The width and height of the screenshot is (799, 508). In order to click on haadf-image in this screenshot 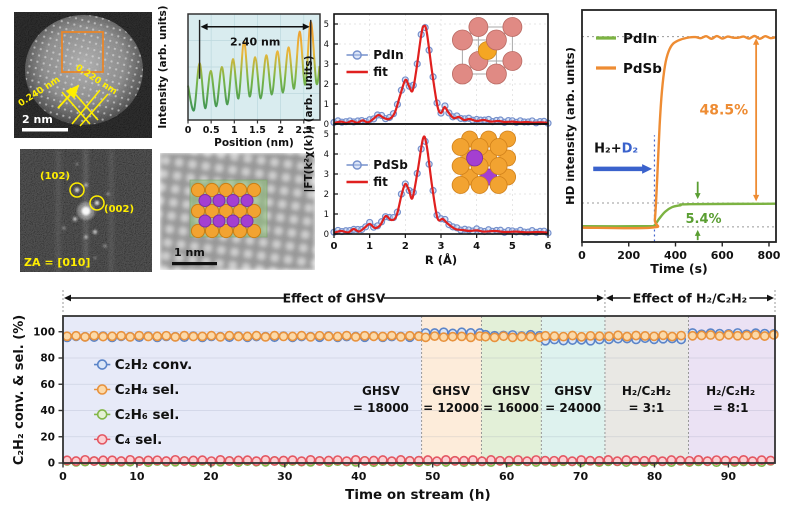, I will do `click(237, 211)`.